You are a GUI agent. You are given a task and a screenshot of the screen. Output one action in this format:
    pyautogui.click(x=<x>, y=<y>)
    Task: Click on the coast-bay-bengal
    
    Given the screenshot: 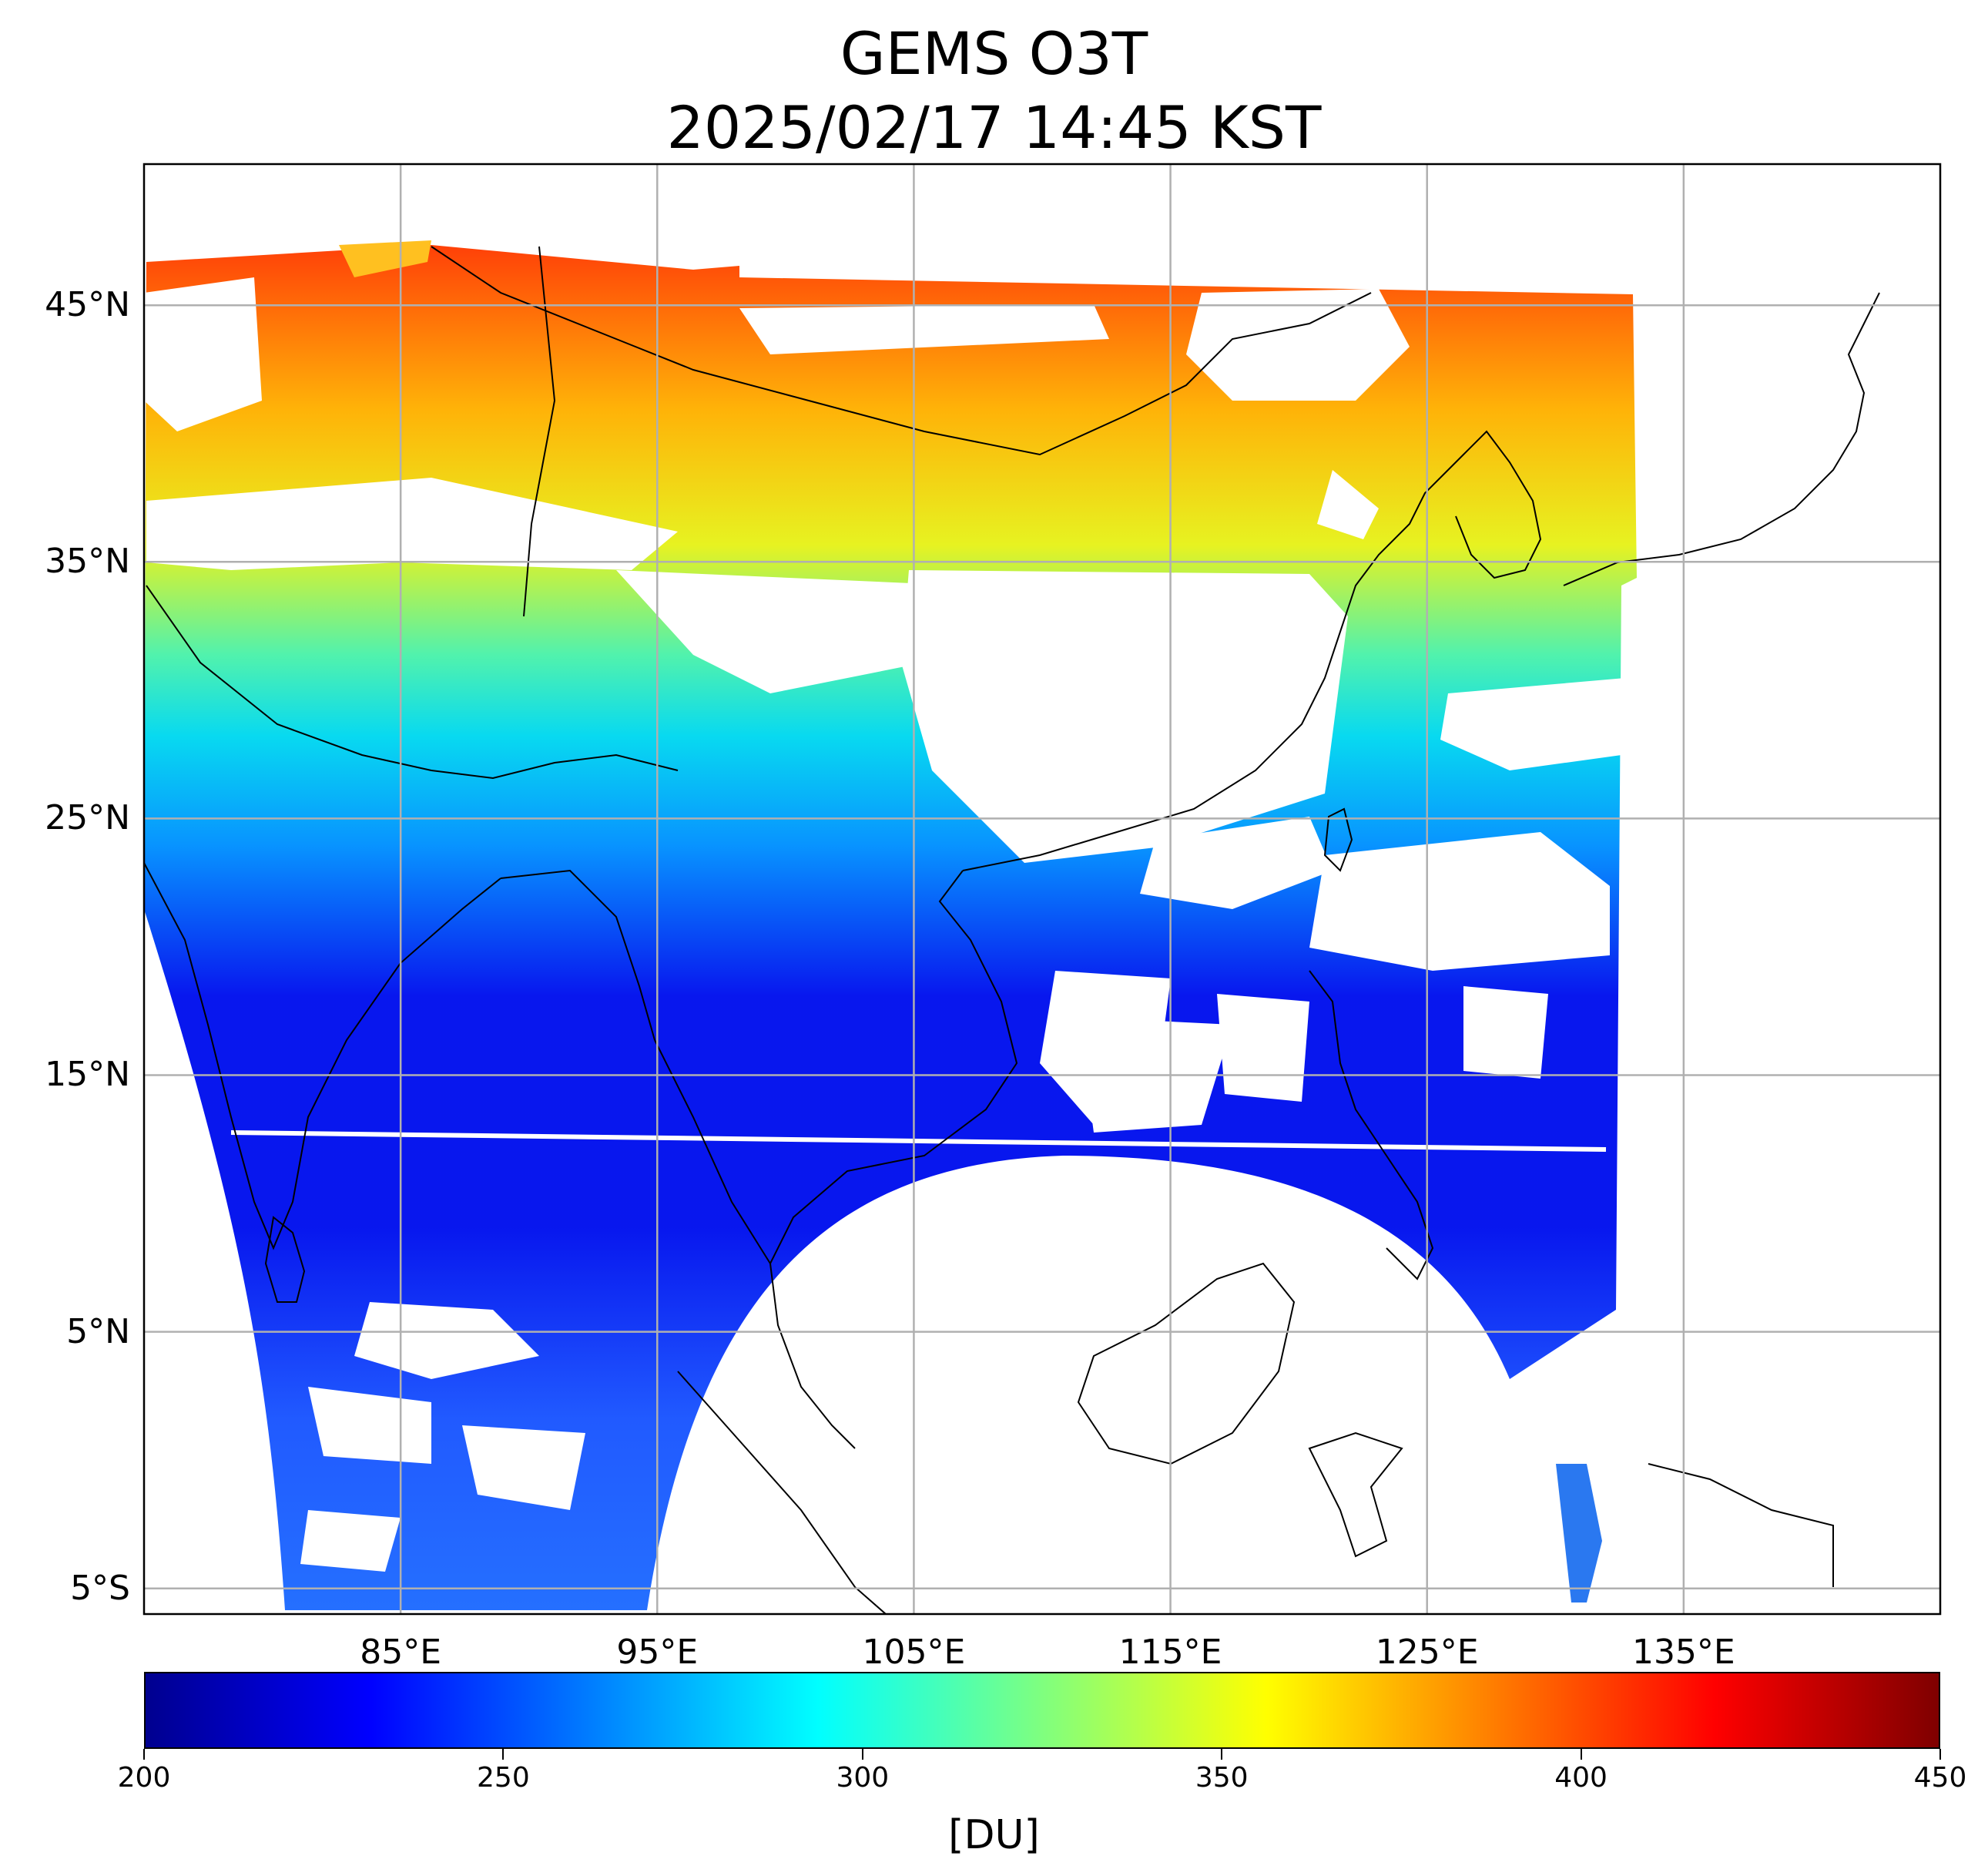 What is the action you would take?
    pyautogui.click(x=578, y=955)
    